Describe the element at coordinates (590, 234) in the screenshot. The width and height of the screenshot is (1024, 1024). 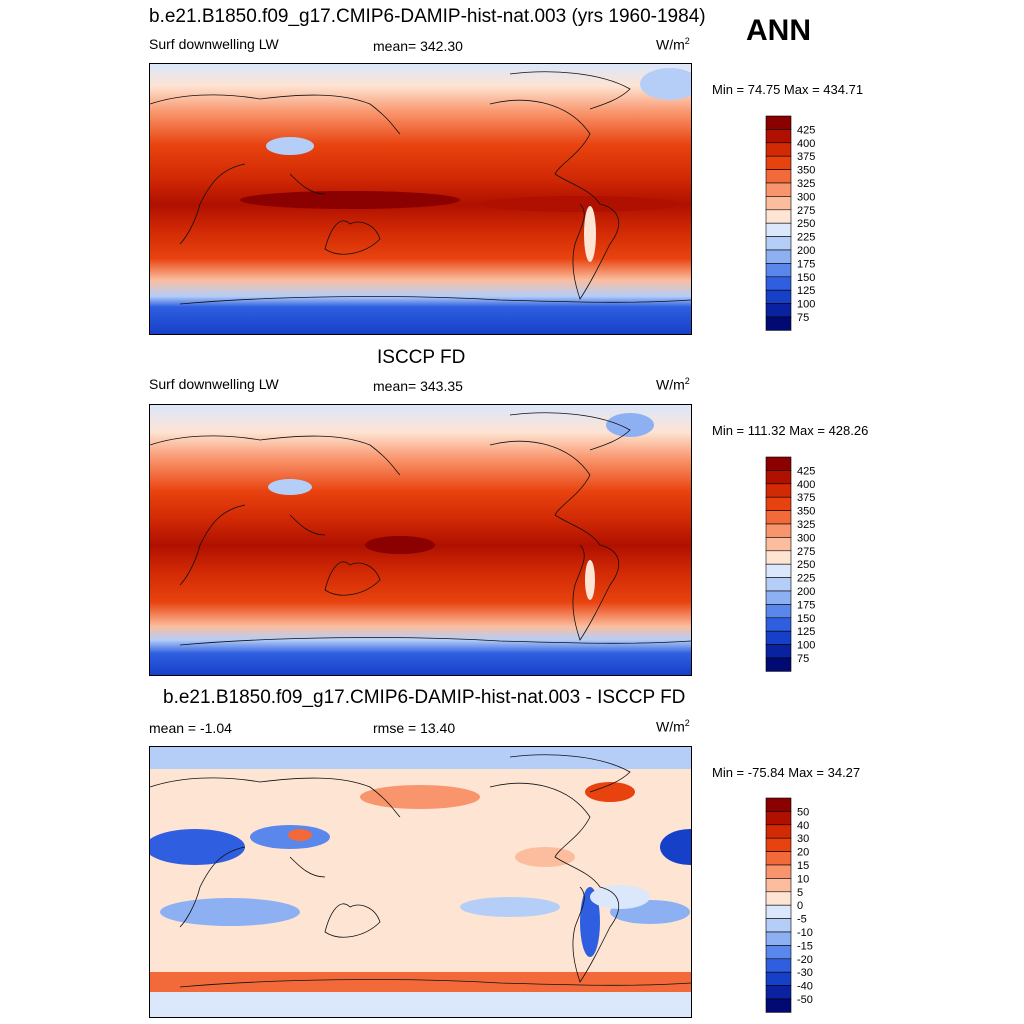
I see `panel1-andes-low` at that location.